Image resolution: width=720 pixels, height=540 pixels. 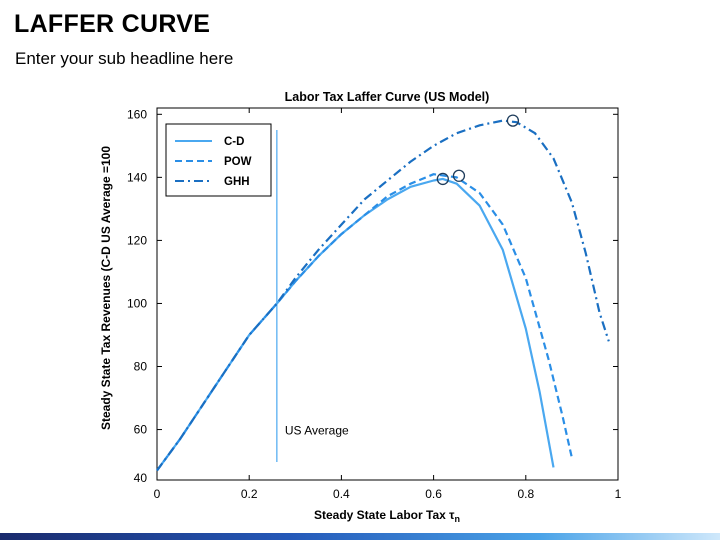 I want to click on y-tick-label: 160, so click(x=137, y=114).